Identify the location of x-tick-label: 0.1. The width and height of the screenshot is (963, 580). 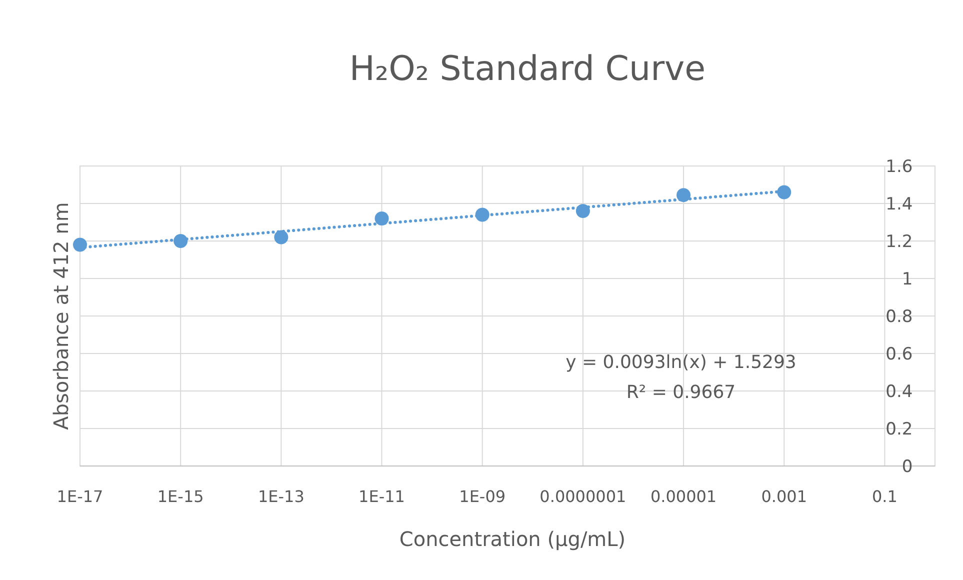
(885, 496).